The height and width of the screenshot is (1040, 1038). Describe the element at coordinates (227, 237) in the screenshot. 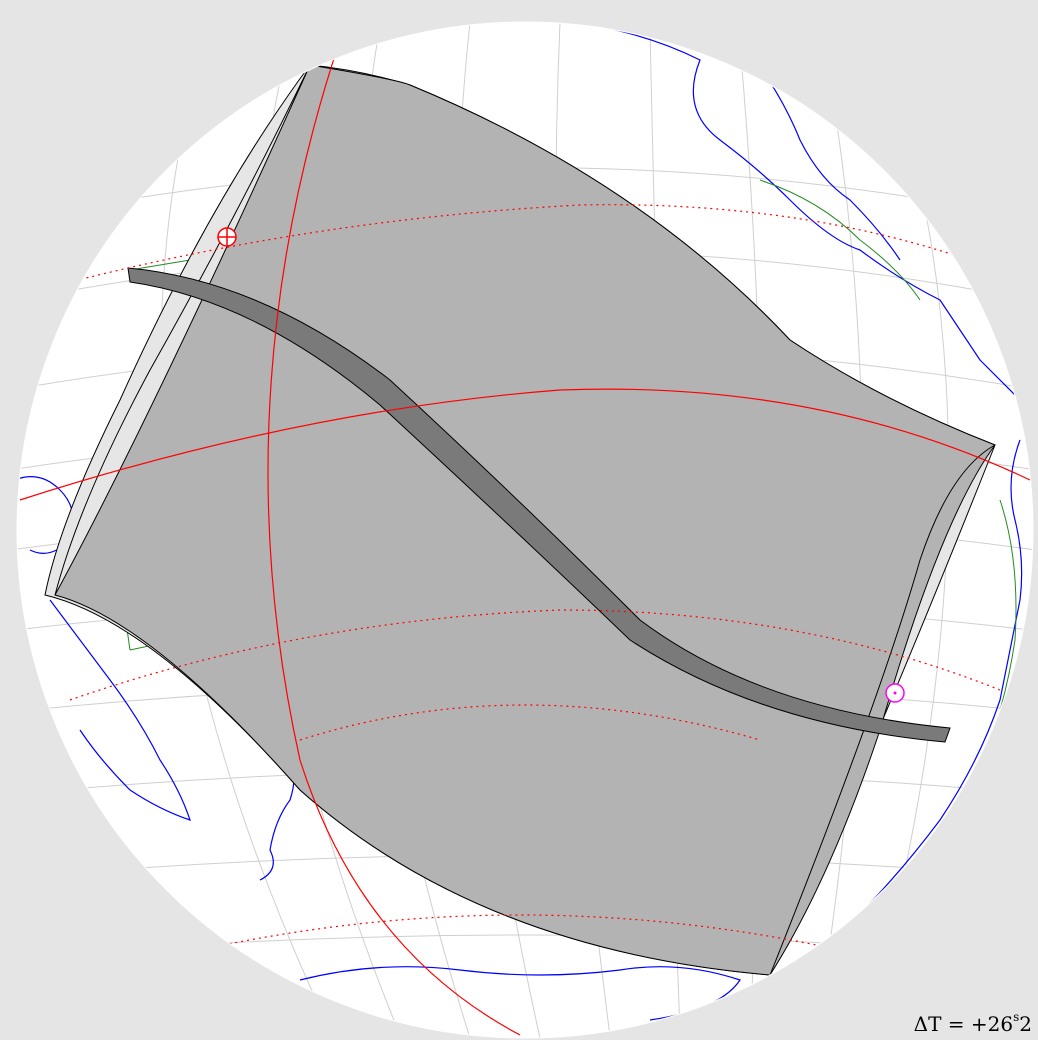

I see `crosshair-circle-icon` at that location.